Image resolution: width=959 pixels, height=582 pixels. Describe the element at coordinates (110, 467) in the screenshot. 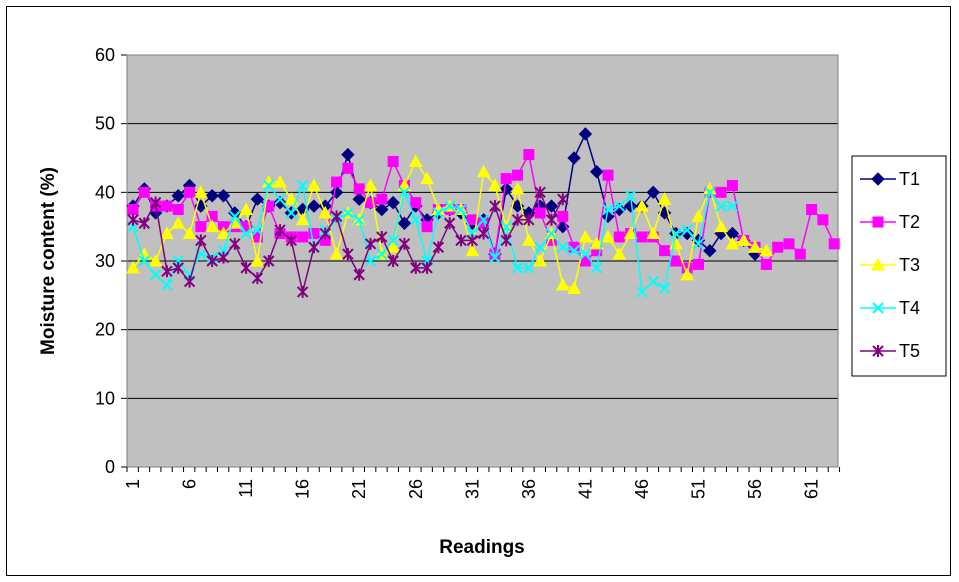

I see `y-tick-label: 0` at that location.